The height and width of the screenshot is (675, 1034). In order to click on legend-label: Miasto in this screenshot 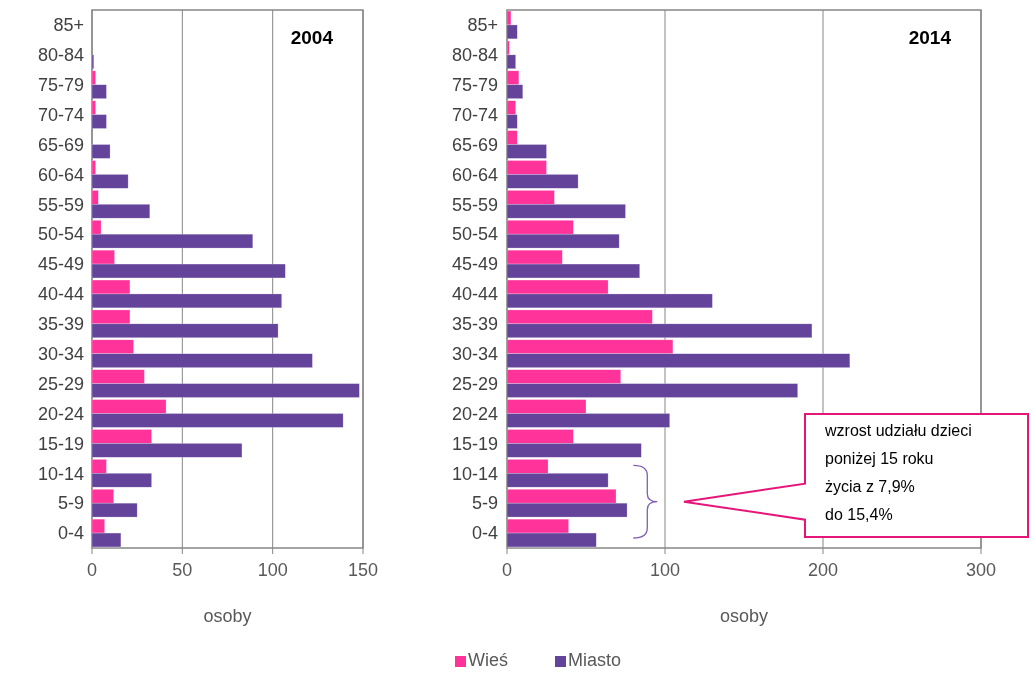, I will do `click(595, 660)`.